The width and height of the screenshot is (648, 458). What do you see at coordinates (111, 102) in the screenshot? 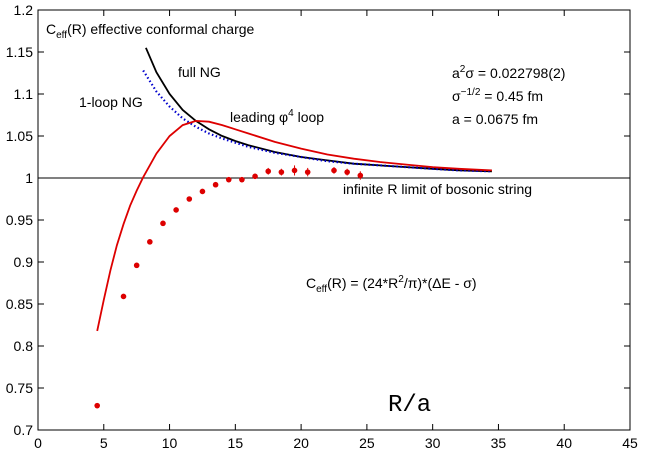
I see `label-one-loop-ng: 1-loop NG` at bounding box center [111, 102].